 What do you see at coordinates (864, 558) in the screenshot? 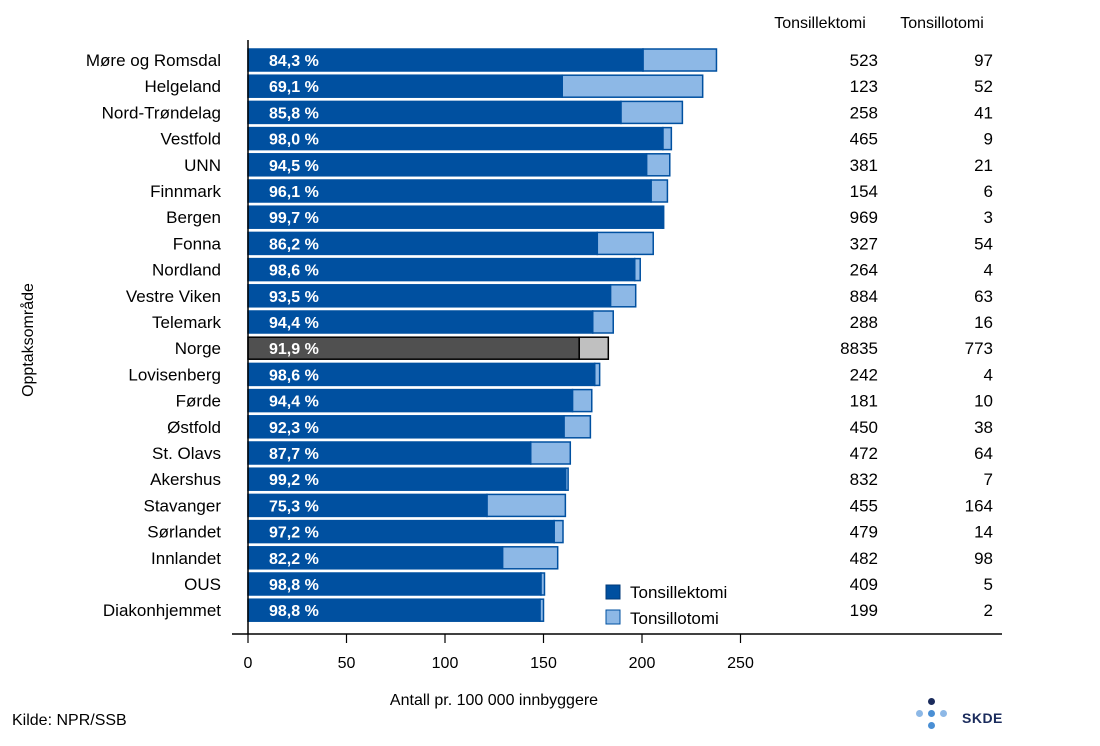
I see `tonsillektomi-count: 482` at bounding box center [864, 558].